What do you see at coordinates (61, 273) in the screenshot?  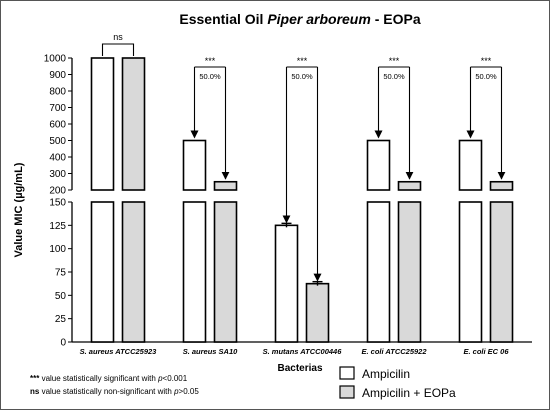 I see `y-tick-label: 75` at bounding box center [61, 273].